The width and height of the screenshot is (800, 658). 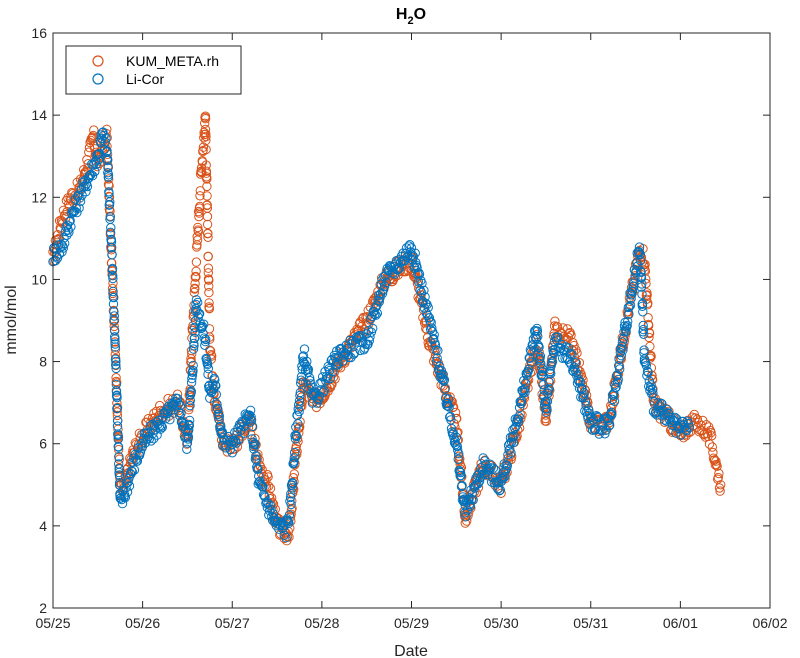 What do you see at coordinates (43, 444) in the screenshot?
I see `y-tick-label: 6` at bounding box center [43, 444].